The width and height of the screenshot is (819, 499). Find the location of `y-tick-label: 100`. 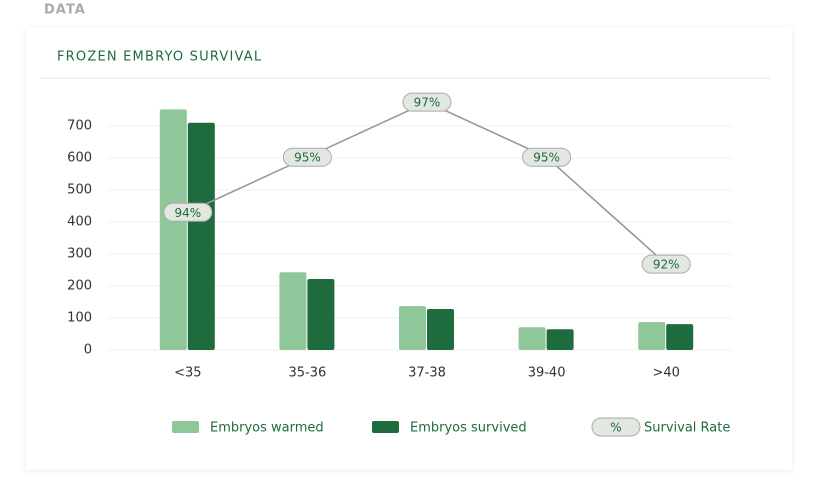

y-tick-label: 100 is located at coordinates (79, 318).